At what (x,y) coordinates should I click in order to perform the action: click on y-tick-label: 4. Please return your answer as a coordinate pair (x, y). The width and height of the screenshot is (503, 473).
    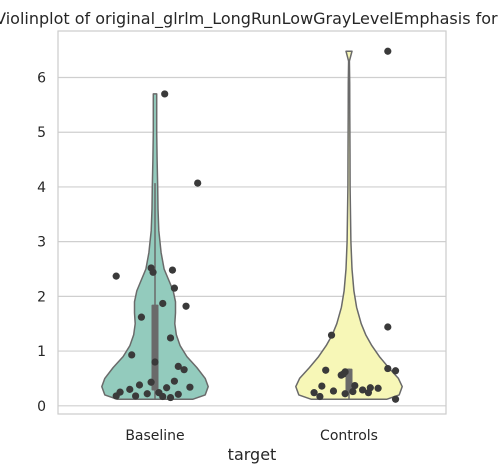
    Looking at the image, I should click on (41, 188).